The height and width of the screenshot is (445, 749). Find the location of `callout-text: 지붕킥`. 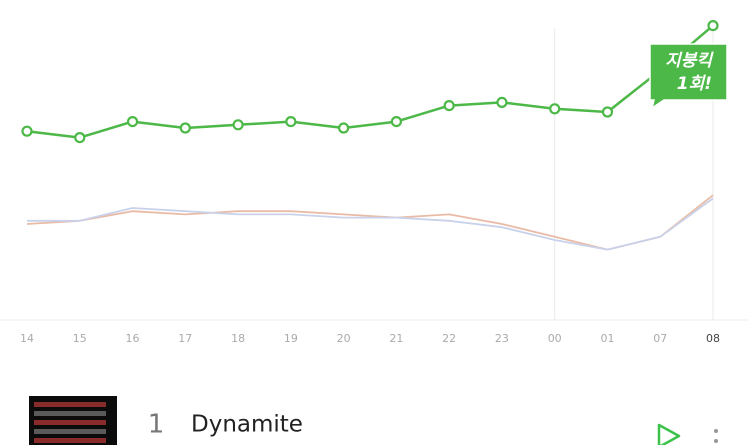

callout-text: 지붕킥 is located at coordinates (689, 61).